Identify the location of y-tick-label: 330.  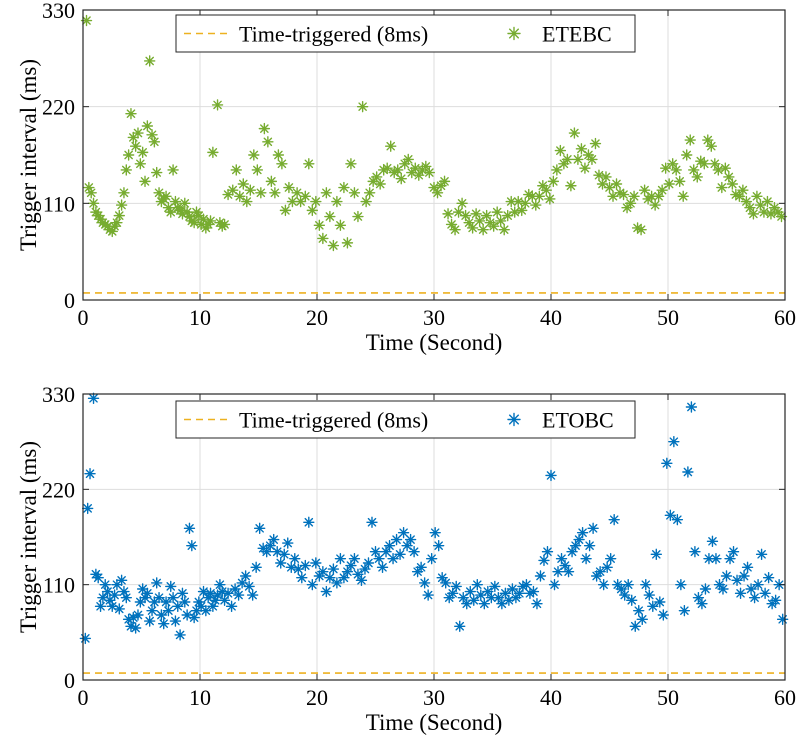
(58, 394).